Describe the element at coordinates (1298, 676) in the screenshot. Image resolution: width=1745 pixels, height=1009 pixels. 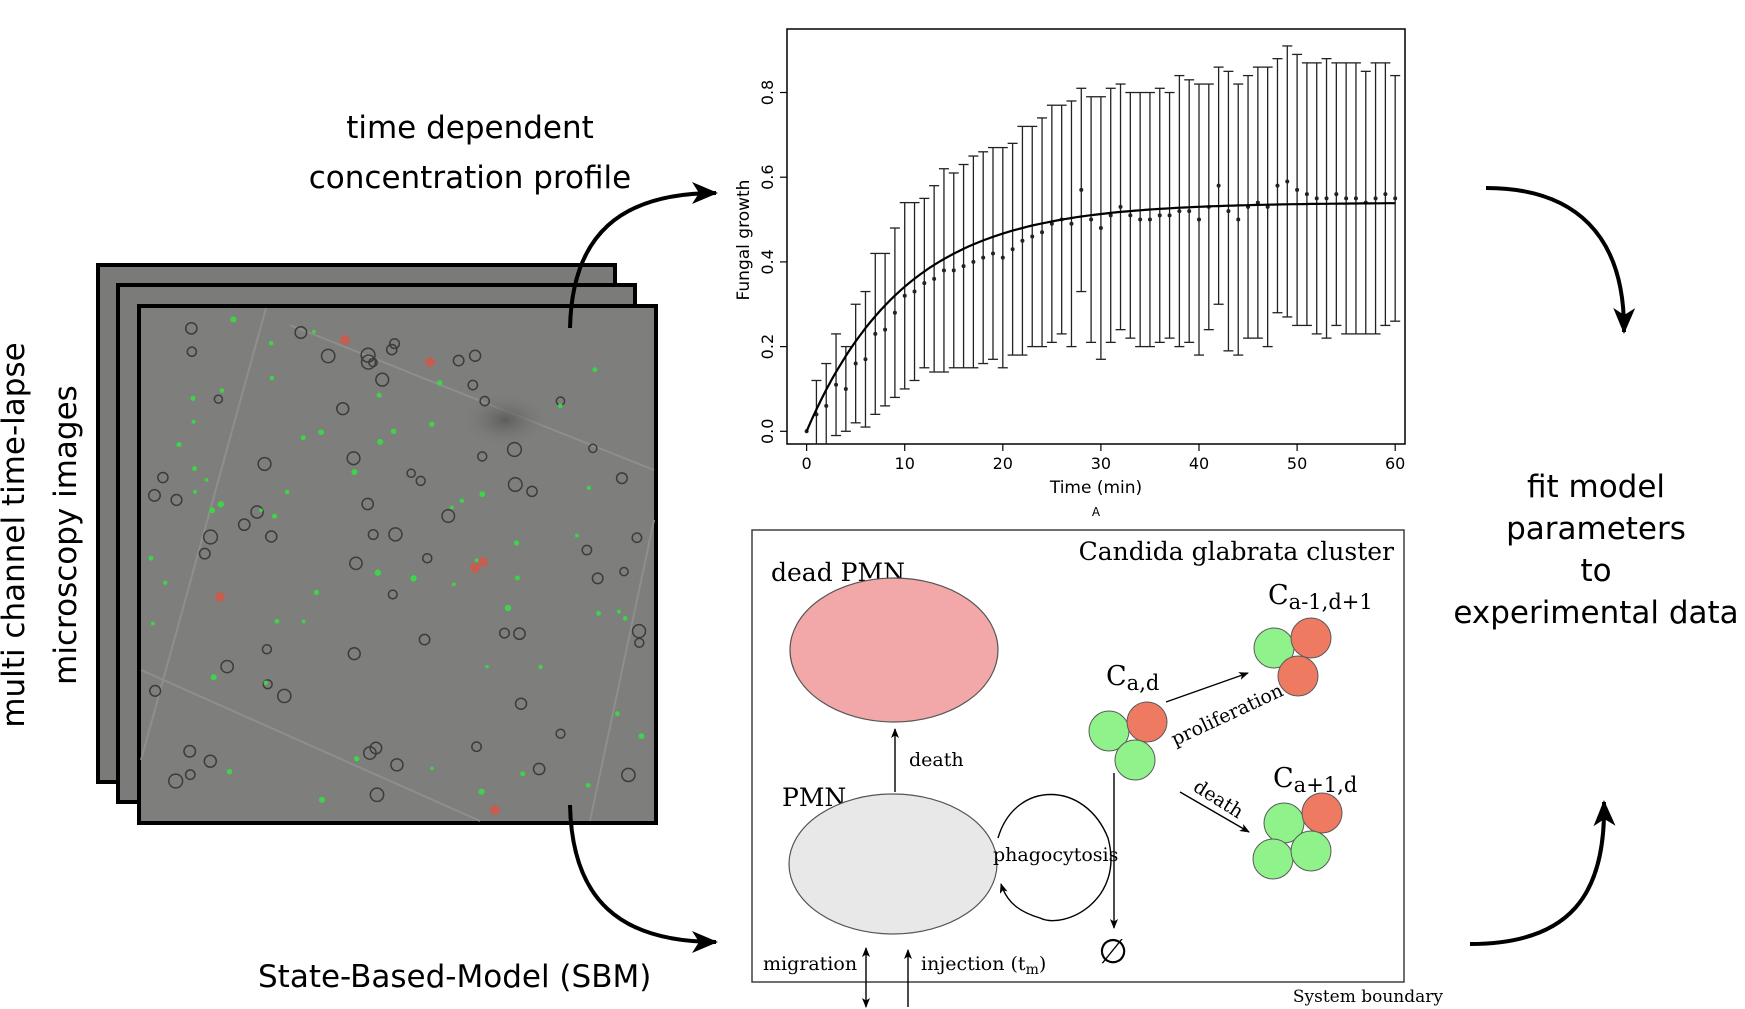
I see `top-cell-red-lower` at that location.